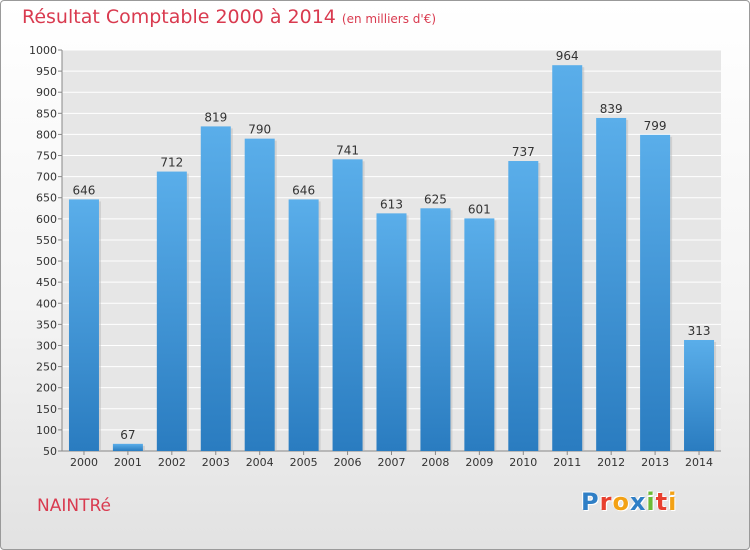 Image resolution: width=750 pixels, height=550 pixels. I want to click on x-tick-label: 2000, so click(84, 462).